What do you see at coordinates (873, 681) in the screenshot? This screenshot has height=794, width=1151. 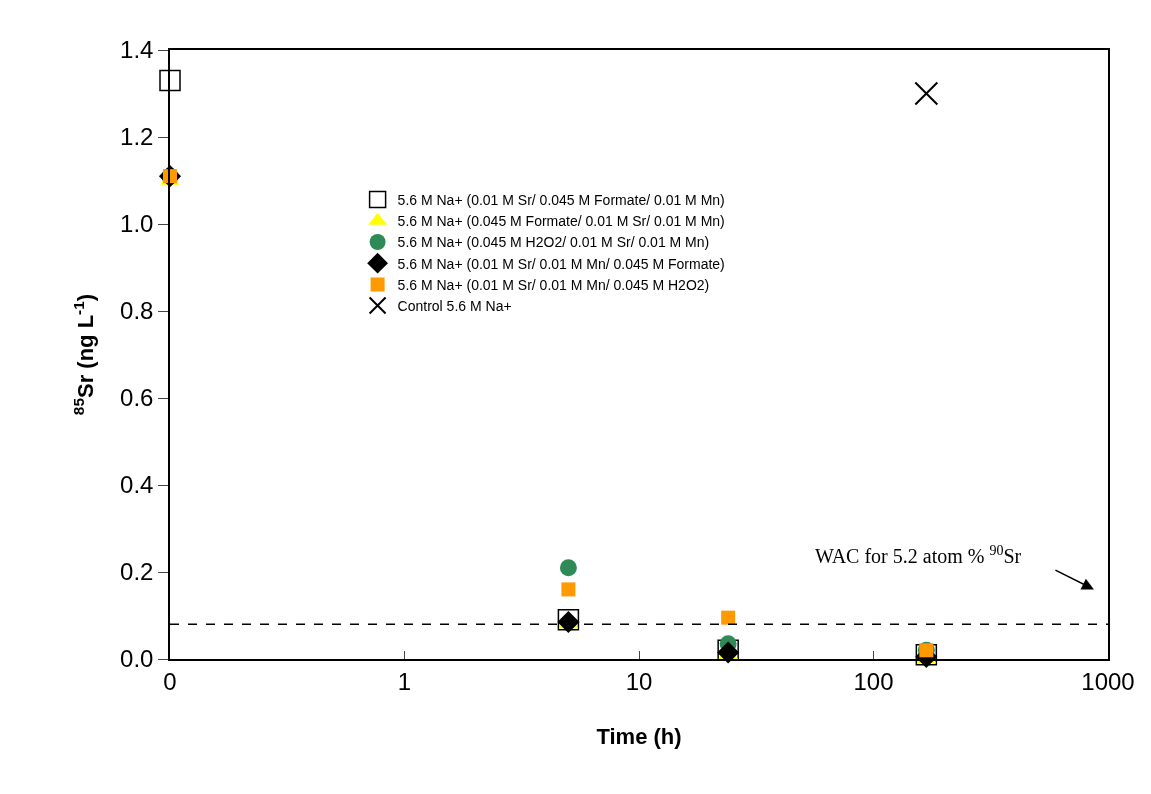 I see `x-tick-label: 100` at bounding box center [873, 681].